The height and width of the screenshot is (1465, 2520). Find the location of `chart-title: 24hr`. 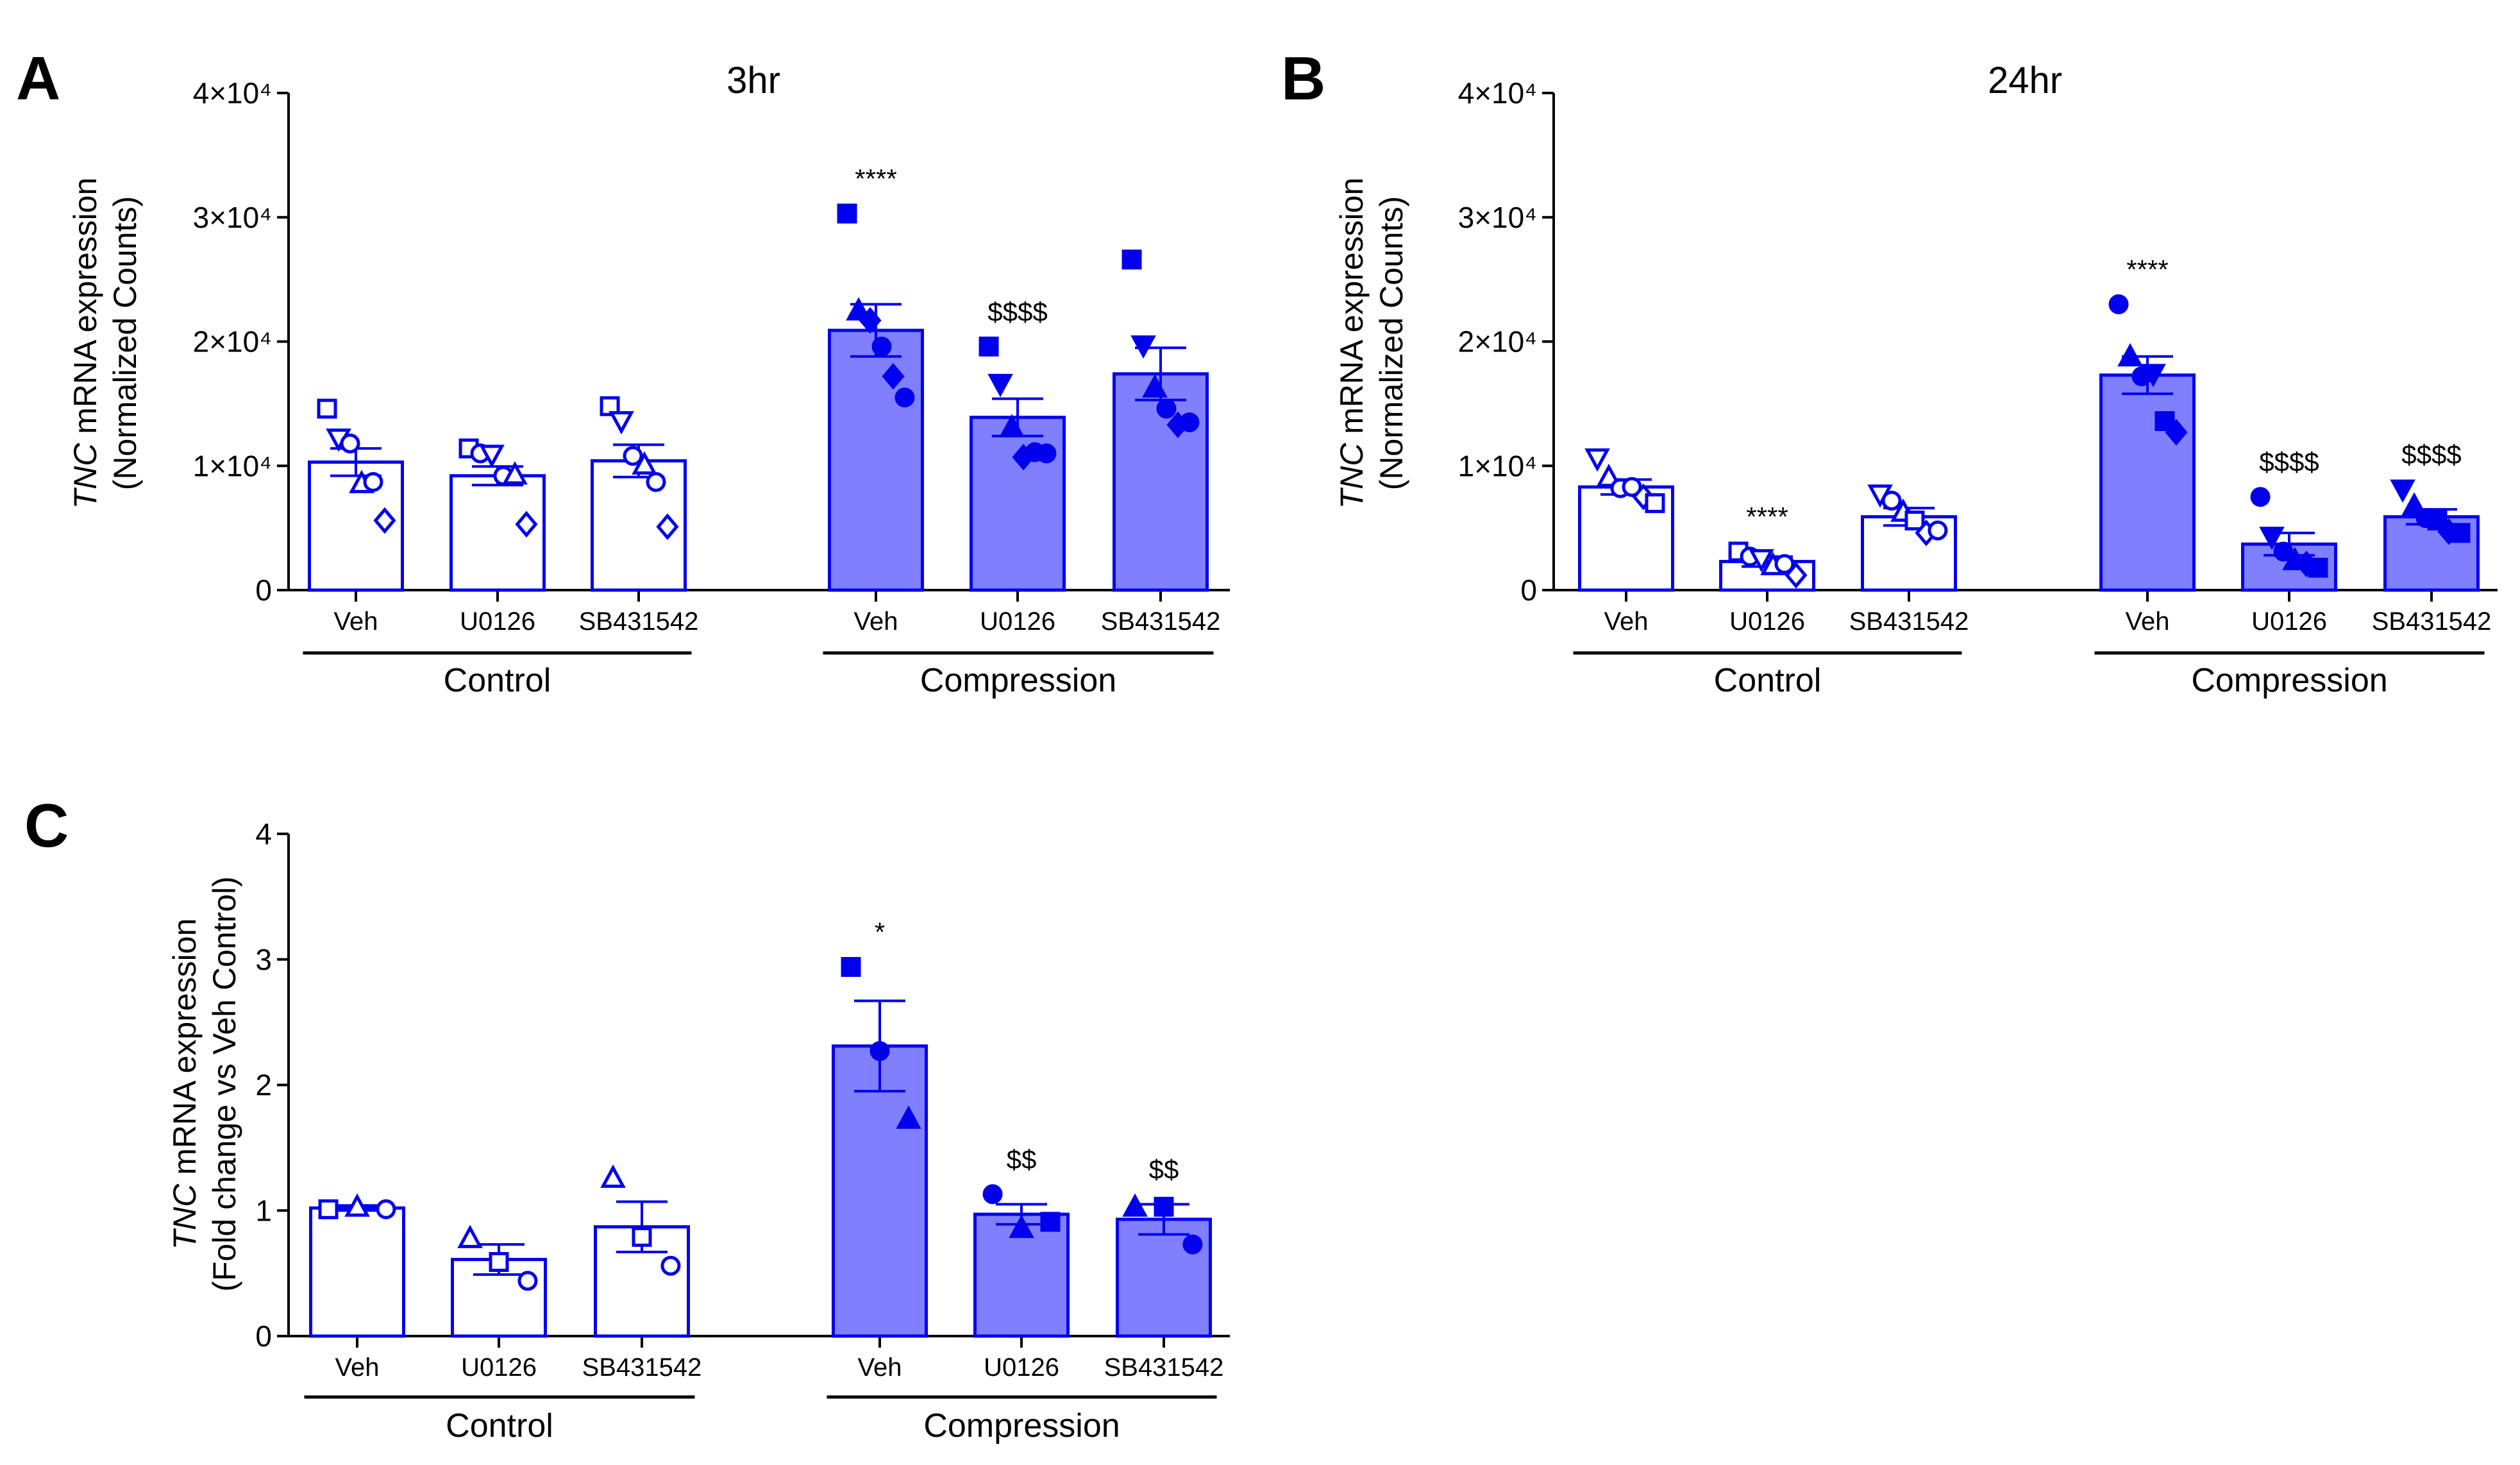

chart-title: 24hr is located at coordinates (2025, 80).